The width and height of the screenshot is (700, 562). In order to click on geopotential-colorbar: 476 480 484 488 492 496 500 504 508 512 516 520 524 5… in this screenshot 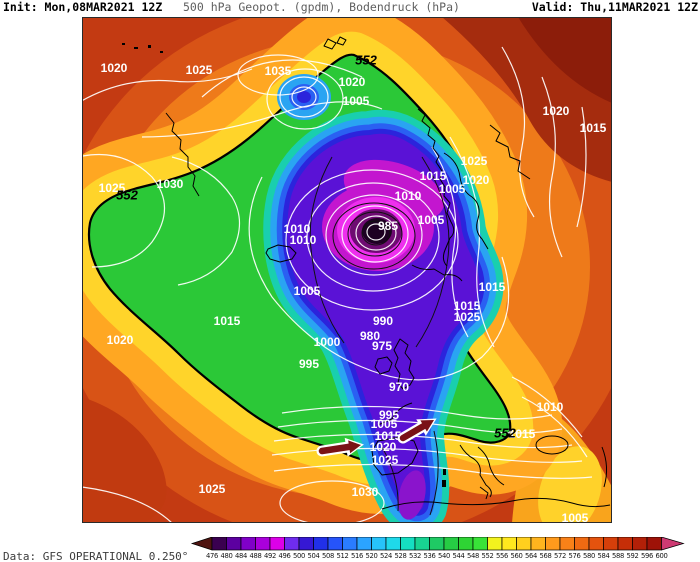, I will do `click(437, 548)`.